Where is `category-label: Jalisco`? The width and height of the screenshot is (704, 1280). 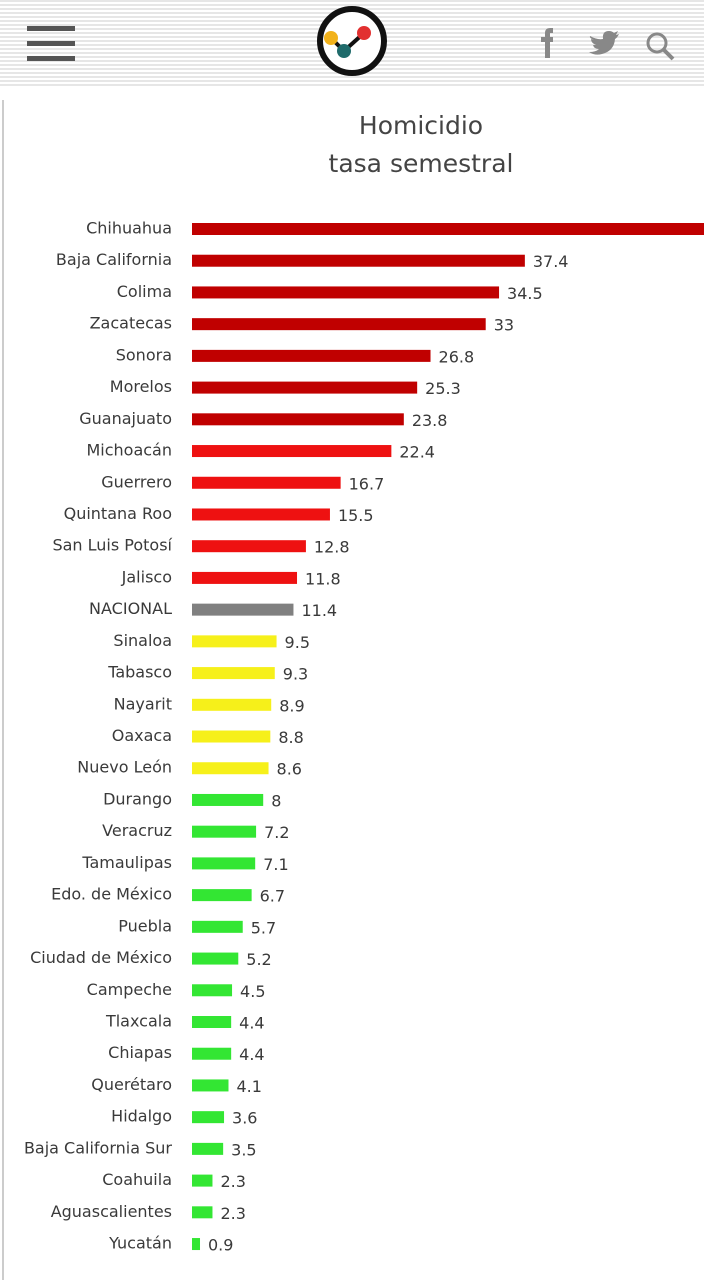 category-label: Jalisco is located at coordinates (146, 576).